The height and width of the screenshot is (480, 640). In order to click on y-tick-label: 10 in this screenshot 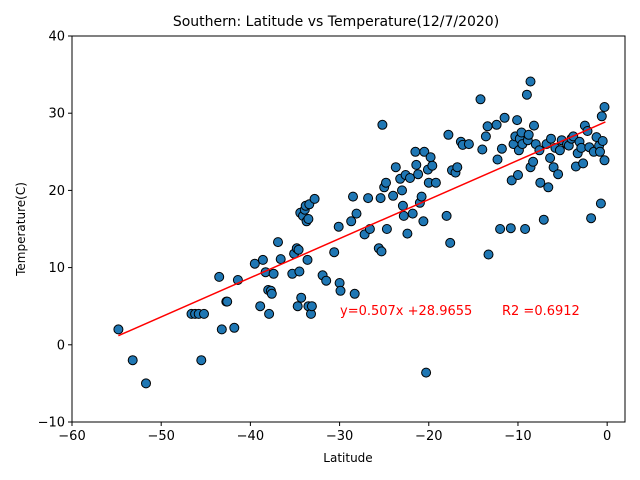, I will do `click(56, 268)`.